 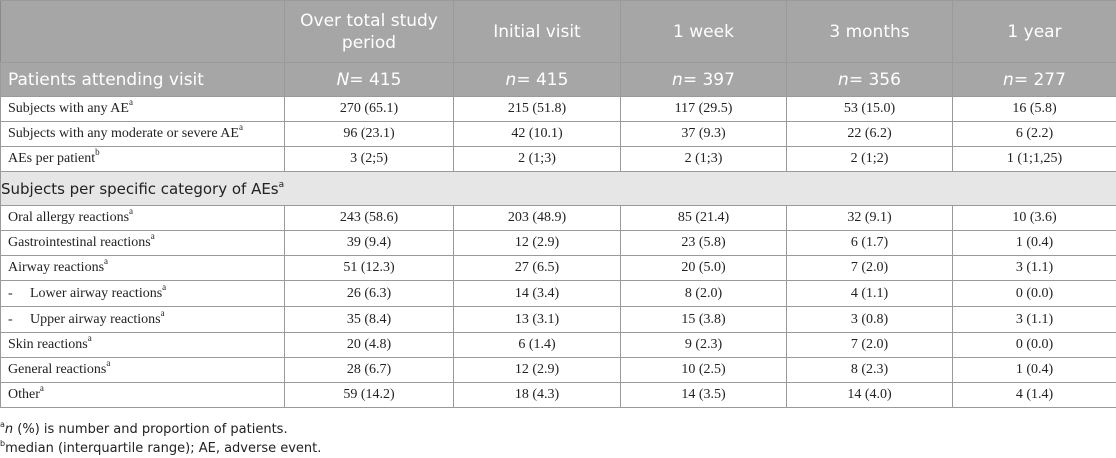 What do you see at coordinates (537, 109) in the screenshot?
I see `value-cell: 215 (51.8)` at bounding box center [537, 109].